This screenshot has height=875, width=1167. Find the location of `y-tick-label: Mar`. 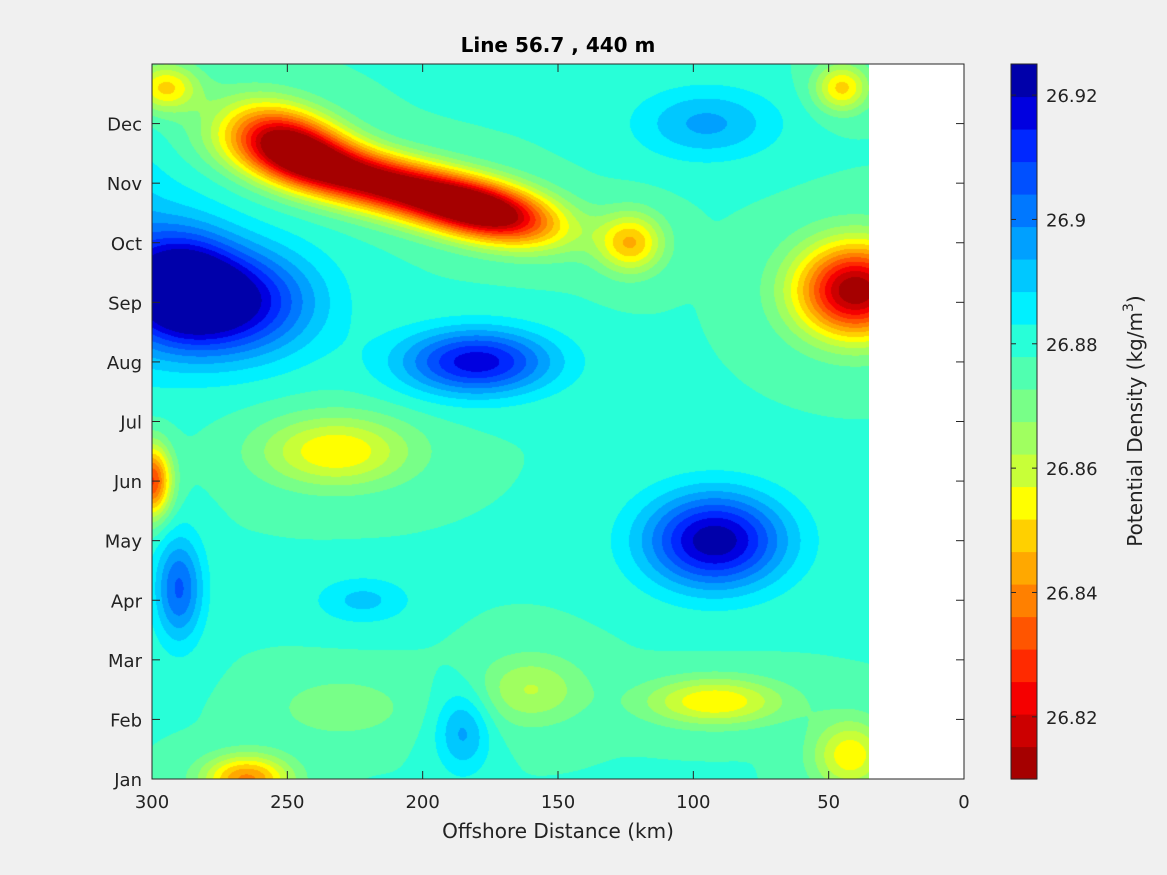

y-tick-label: Mar is located at coordinates (125, 661).